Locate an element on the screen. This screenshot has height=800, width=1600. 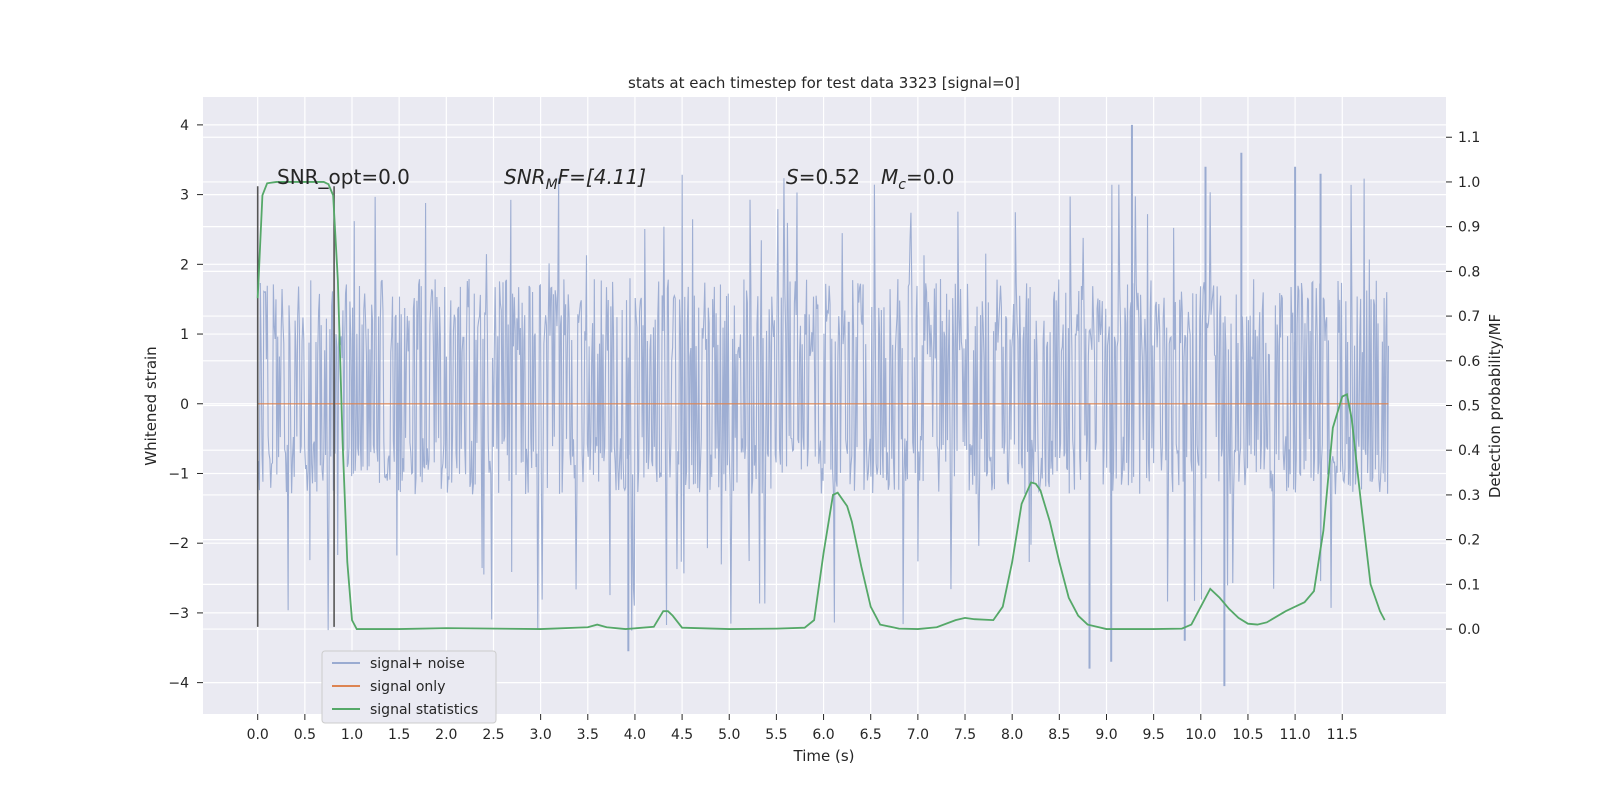
y-left-tick-label-4: 0 is located at coordinates (184, 405).